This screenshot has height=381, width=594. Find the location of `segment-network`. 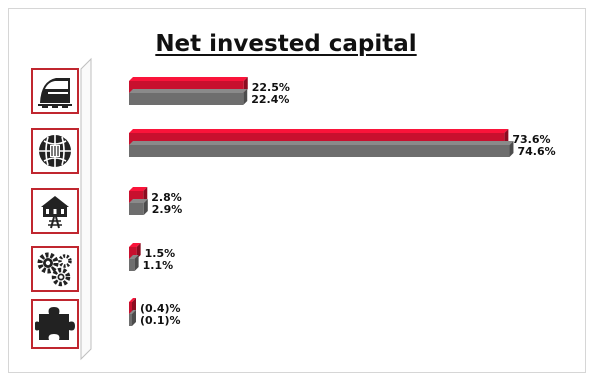

segment-network is located at coordinates (55, 151).